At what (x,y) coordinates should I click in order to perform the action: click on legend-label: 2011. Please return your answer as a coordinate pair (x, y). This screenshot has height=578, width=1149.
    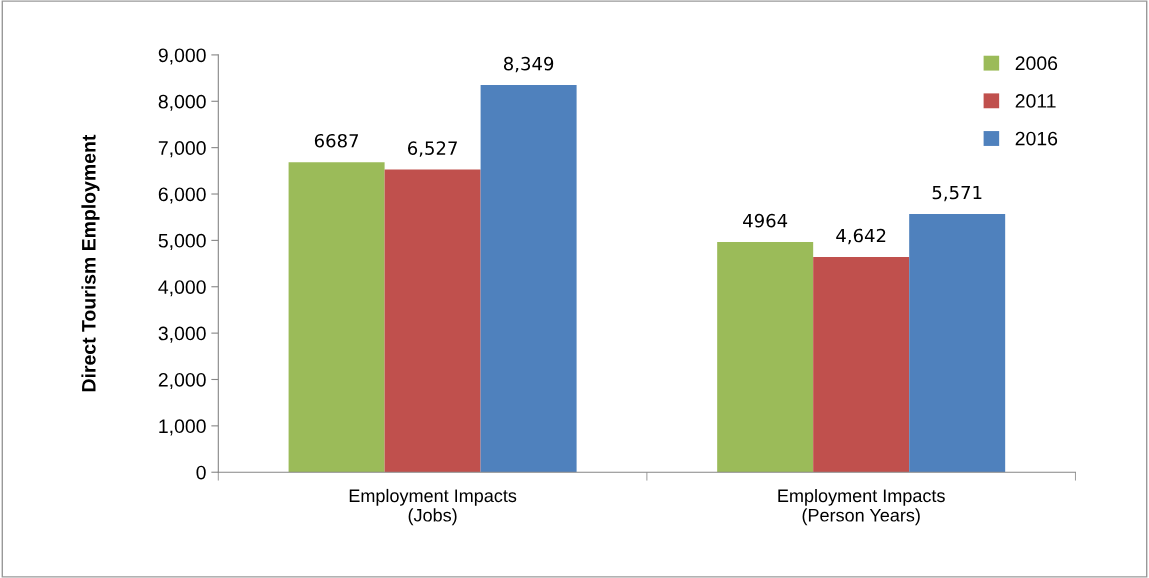
    Looking at the image, I should click on (1035, 101).